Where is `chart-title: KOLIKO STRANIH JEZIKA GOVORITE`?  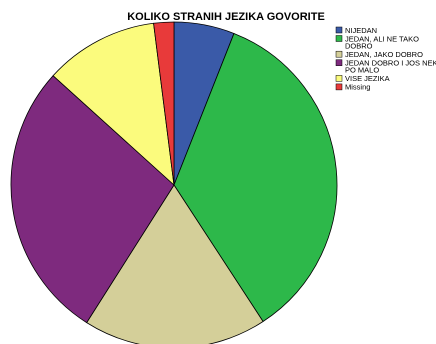
chart-title: KOLIKO STRANIH JEZIKA GOVORITE is located at coordinates (226, 17).